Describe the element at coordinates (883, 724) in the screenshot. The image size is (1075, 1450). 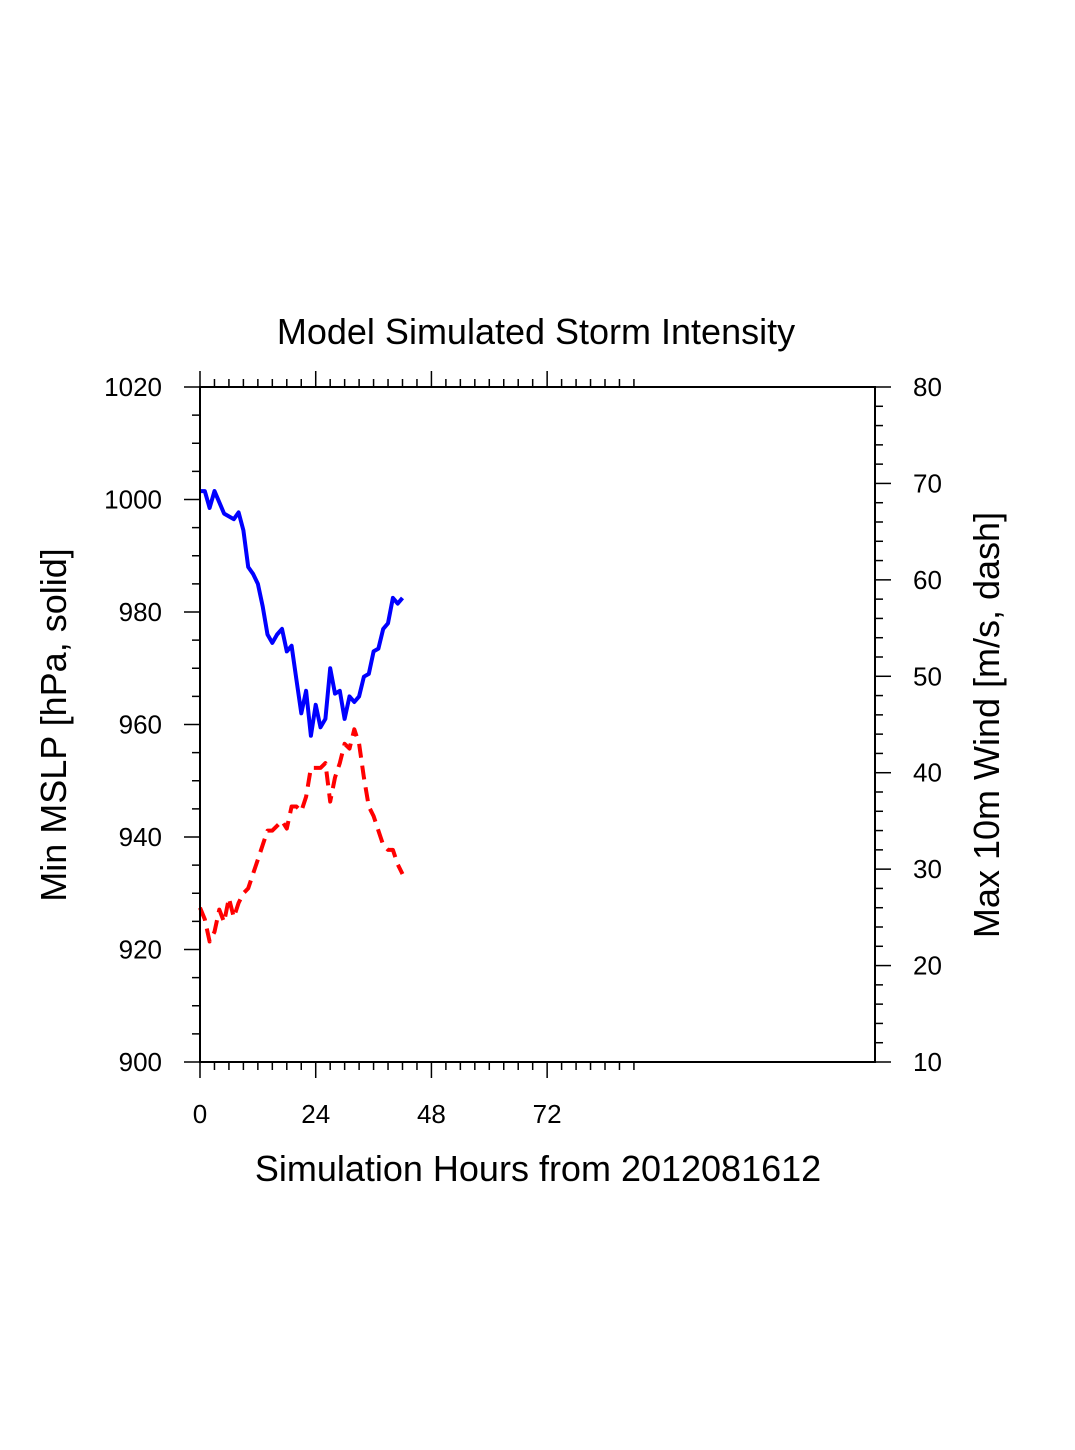
I see `right-y-axis-ticks` at that location.